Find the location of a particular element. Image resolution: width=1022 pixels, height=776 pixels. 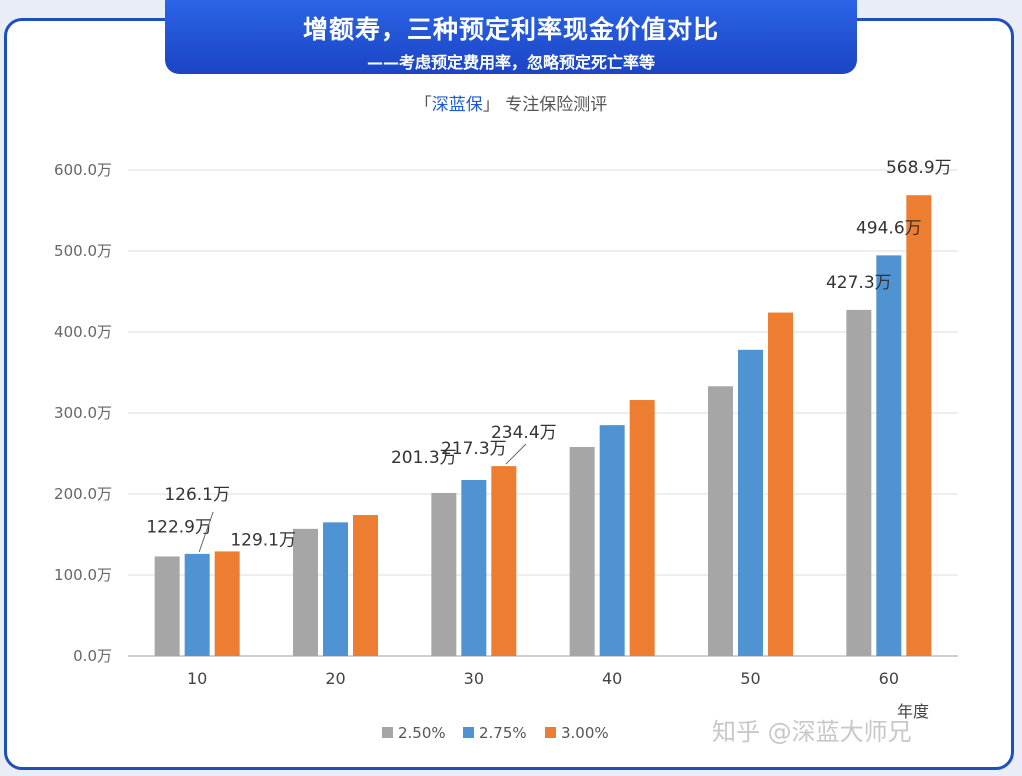

brand-tagline: 专注保险测评 is located at coordinates (556, 105).